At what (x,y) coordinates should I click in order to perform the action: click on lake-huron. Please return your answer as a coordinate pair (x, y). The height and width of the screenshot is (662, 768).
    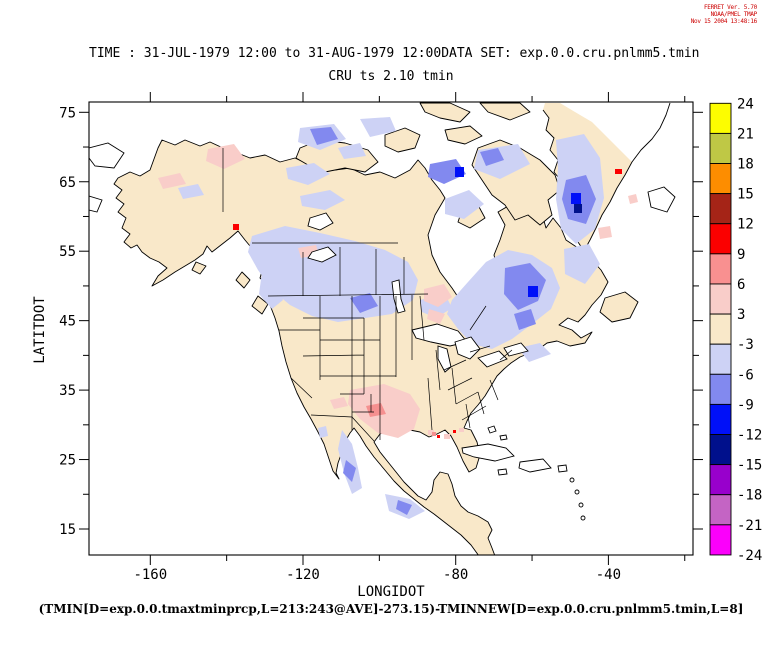
    Looking at the image, I should click on (467, 348).